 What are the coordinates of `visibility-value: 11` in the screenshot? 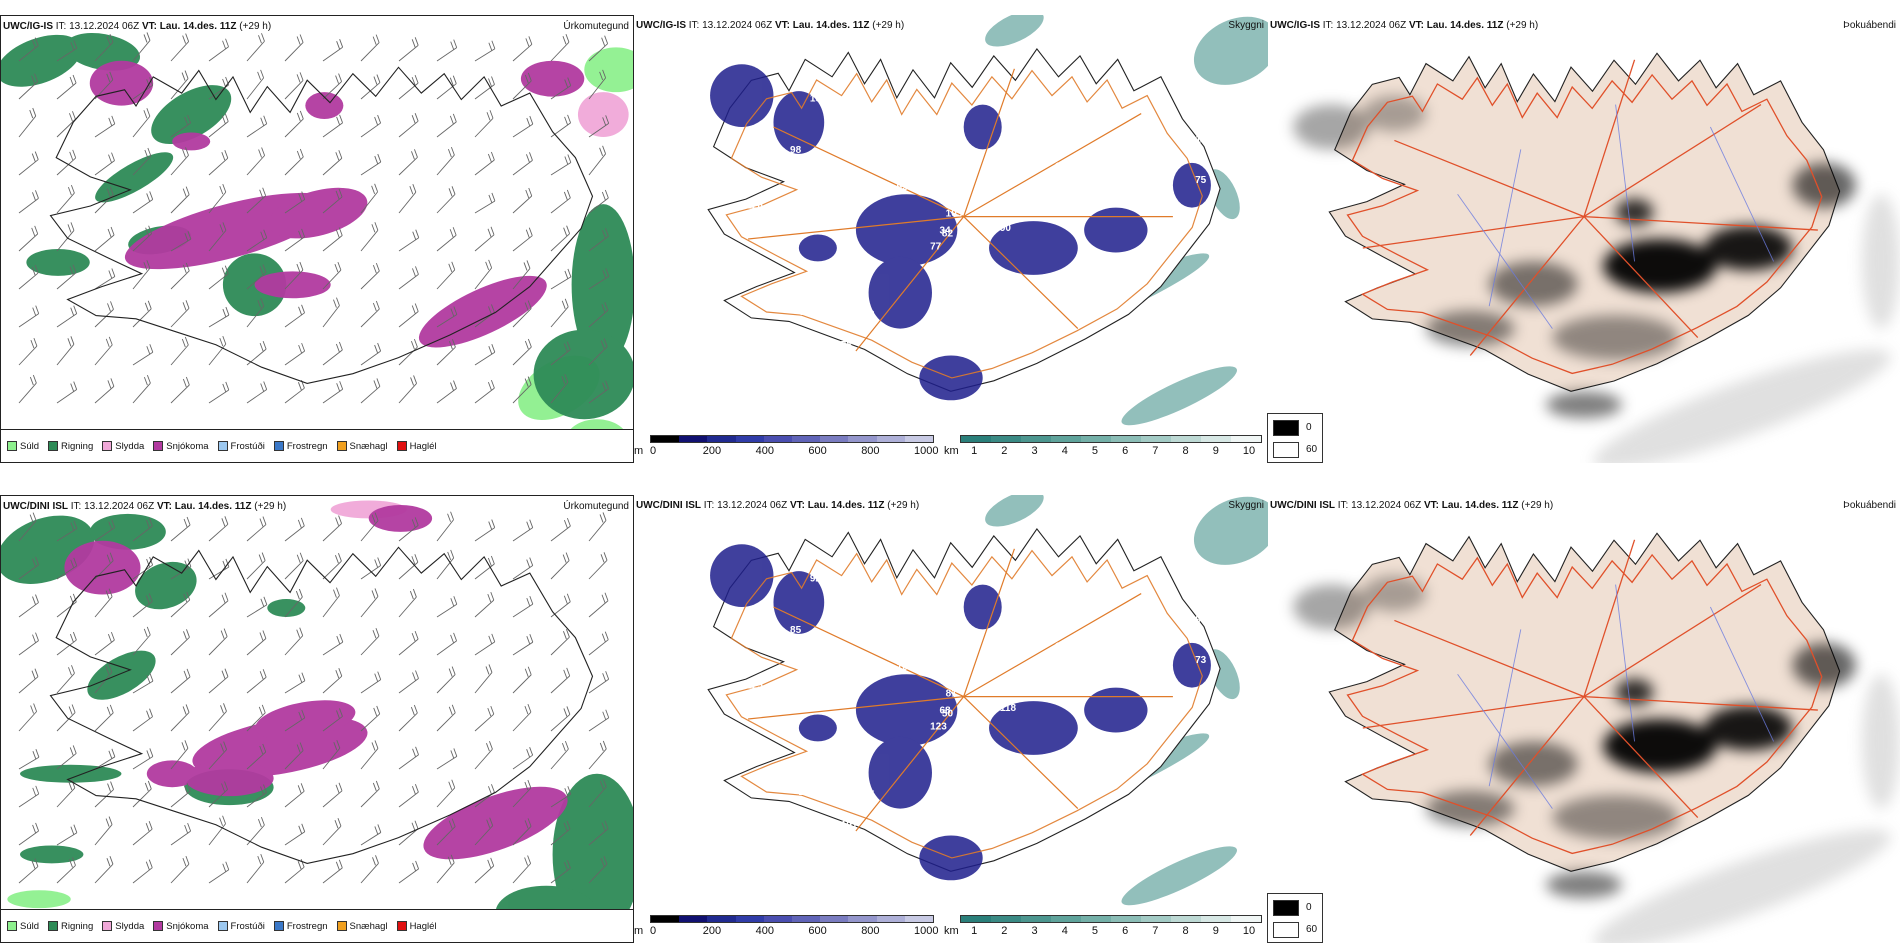 It's located at (767, 344).